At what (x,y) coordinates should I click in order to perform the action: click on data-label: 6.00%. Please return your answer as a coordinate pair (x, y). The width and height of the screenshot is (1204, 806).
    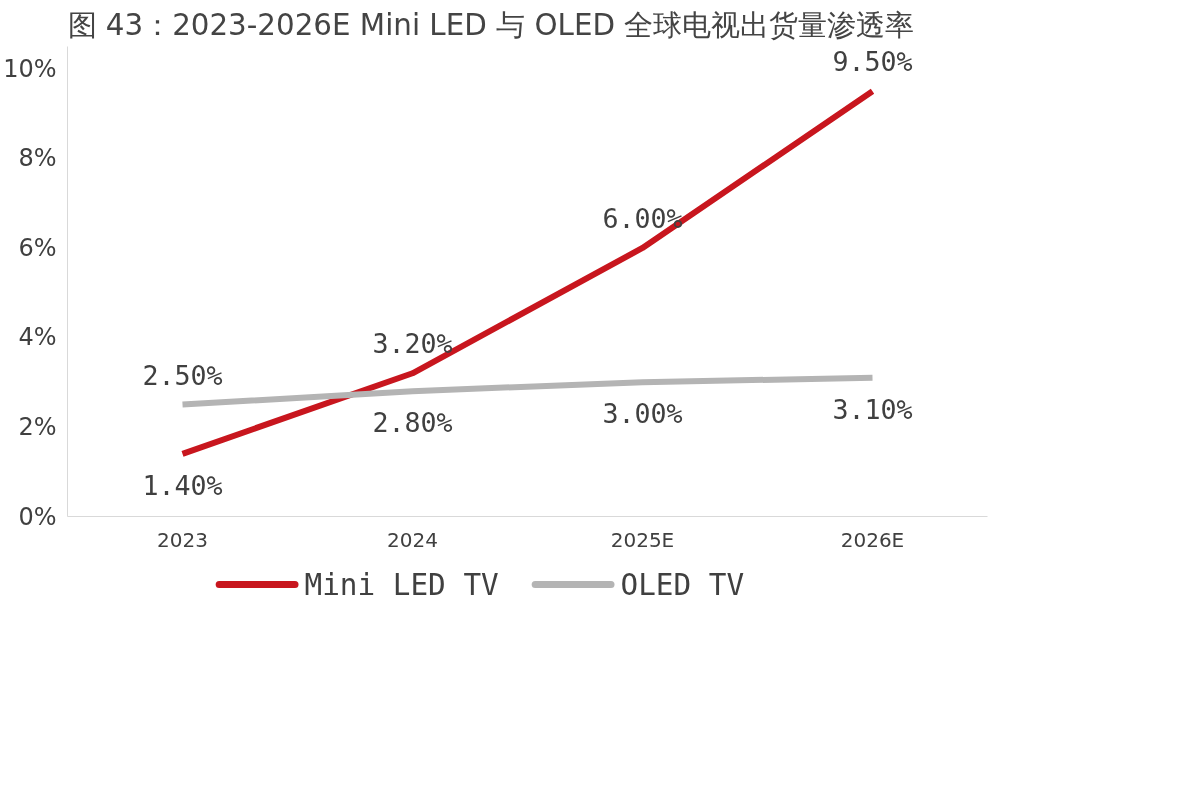
    Looking at the image, I should click on (642, 218).